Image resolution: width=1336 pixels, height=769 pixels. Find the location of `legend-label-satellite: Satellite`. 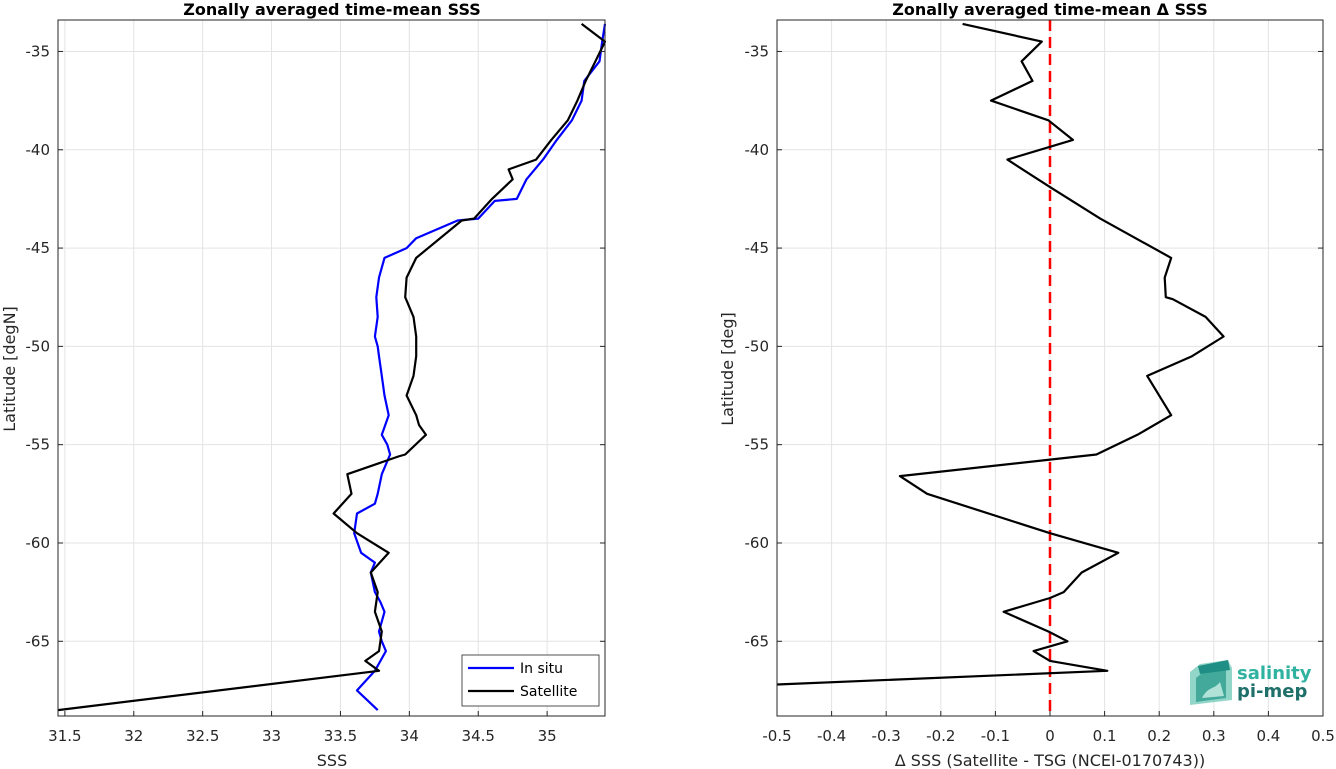

legend-label-satellite: Satellite is located at coordinates (548, 692).